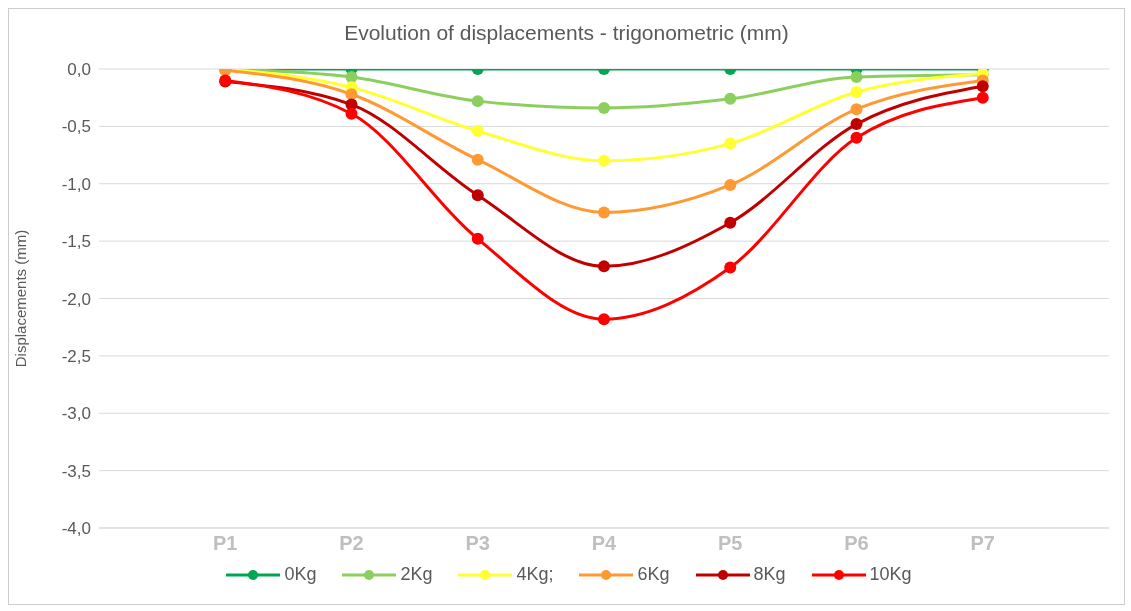  I want to click on legend-label: 4Kg;, so click(535, 574).